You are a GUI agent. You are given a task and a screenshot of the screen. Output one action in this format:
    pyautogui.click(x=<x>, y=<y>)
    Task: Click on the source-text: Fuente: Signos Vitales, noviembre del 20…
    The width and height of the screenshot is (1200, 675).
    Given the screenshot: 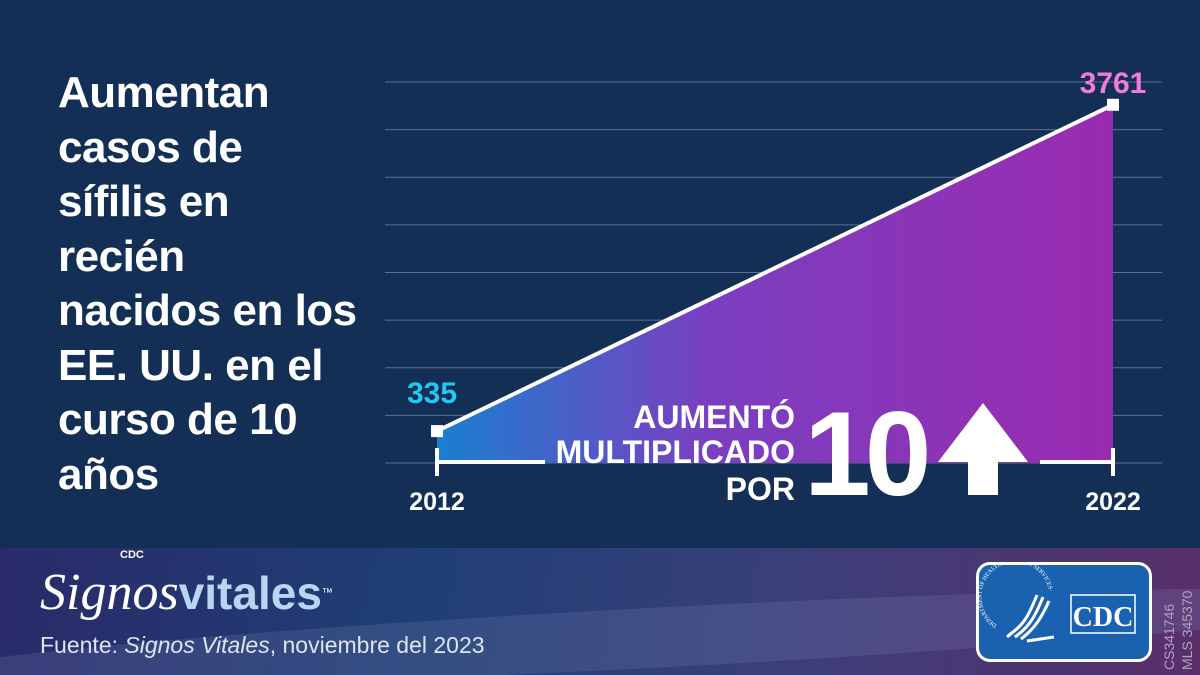 What is the action you would take?
    pyautogui.click(x=262, y=645)
    